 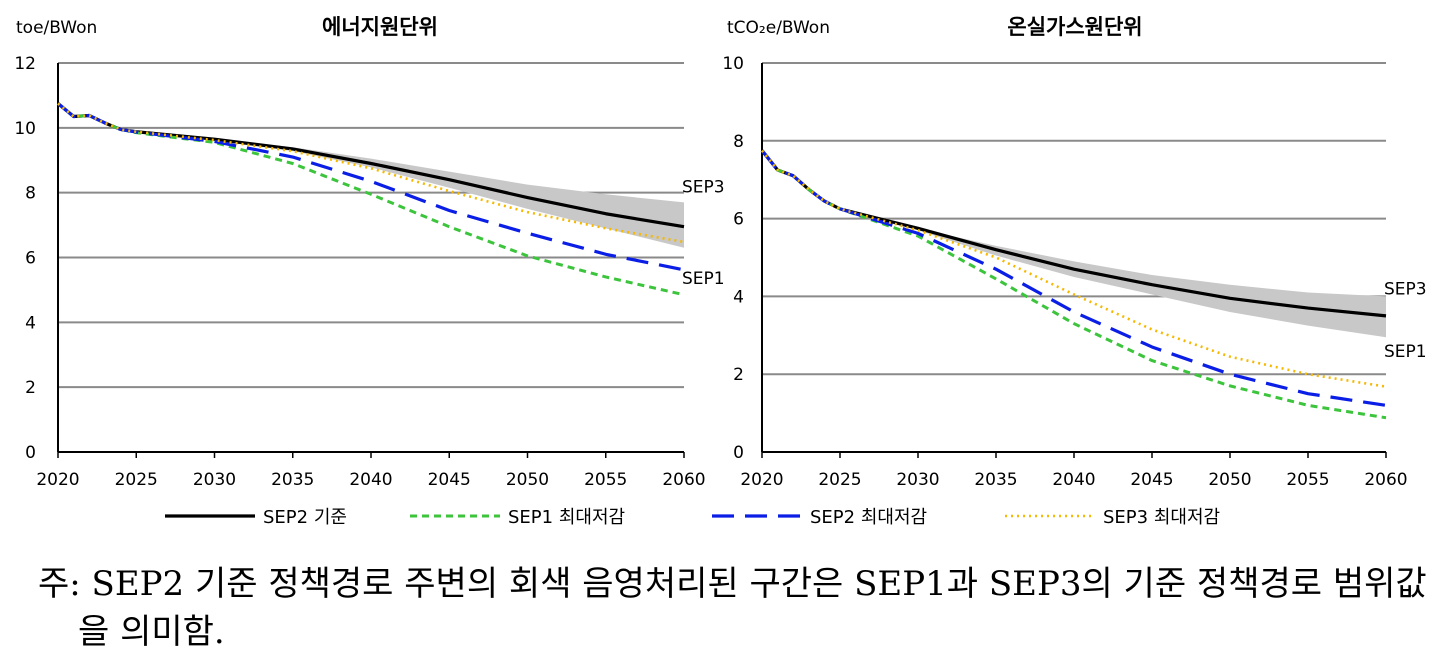 What do you see at coordinates (25, 64) in the screenshot?
I see `y-tick-label: 12` at bounding box center [25, 64].